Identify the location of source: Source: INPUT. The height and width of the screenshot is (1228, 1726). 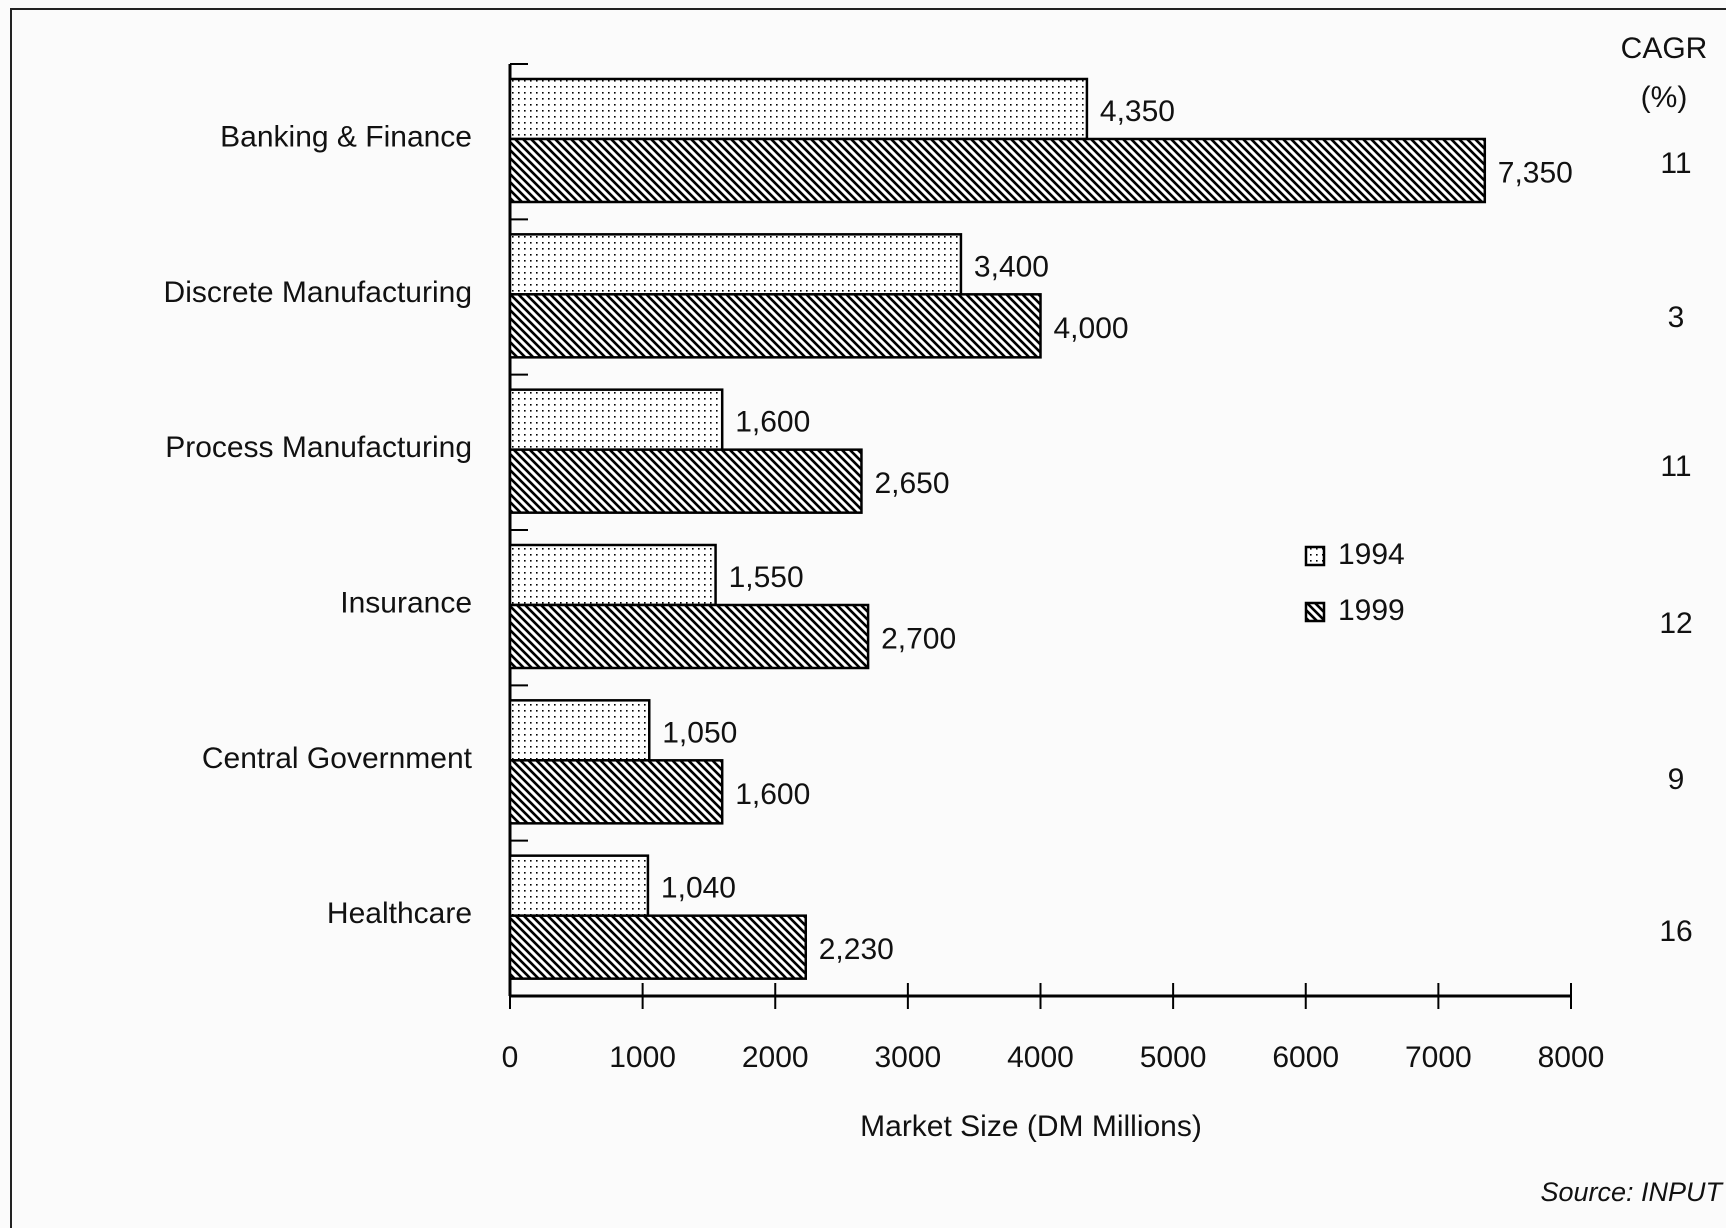
(1632, 1192).